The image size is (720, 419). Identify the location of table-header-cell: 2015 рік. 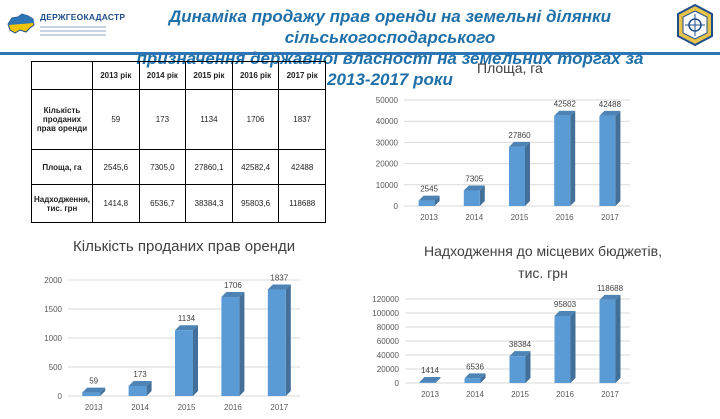
(209, 75).